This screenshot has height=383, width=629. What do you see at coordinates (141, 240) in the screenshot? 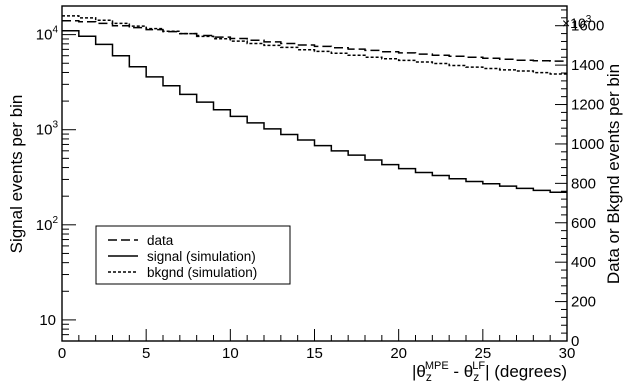
I see `legend-entry-data: data` at bounding box center [141, 240].